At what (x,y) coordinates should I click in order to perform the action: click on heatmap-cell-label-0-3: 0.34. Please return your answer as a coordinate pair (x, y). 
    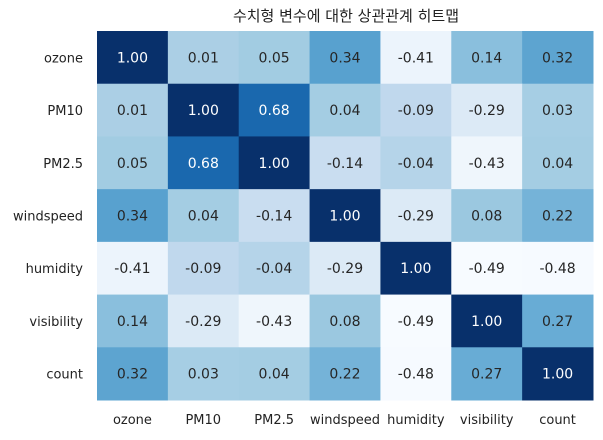
    Looking at the image, I should click on (344, 58).